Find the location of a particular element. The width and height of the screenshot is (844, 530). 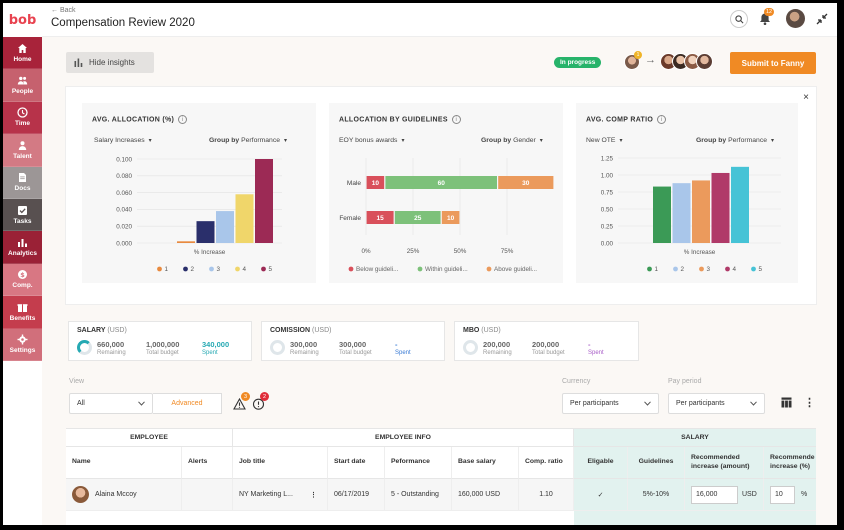

rec-pct-input: 10 is located at coordinates (782, 494).